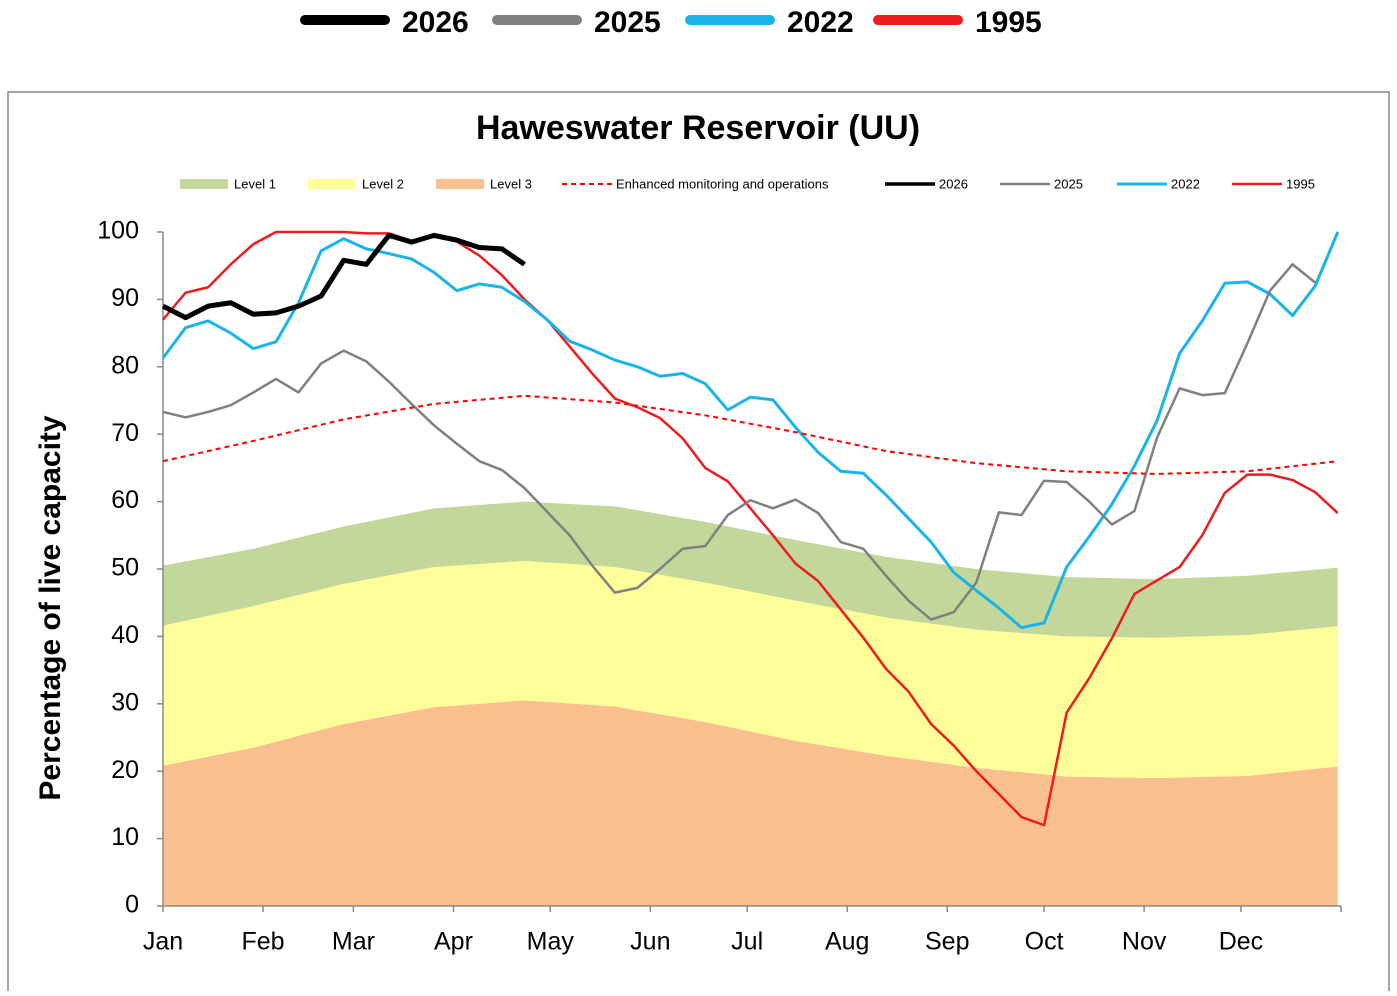 The height and width of the screenshot is (996, 1397). Describe the element at coordinates (1144, 942) in the screenshot. I see `x-tick-label: Nov` at that location.